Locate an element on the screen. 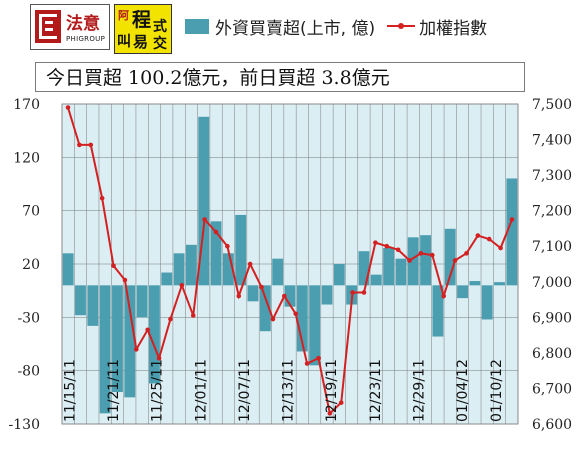 The height and width of the screenshot is (450, 586). right-axis-tick-label: 7,000 is located at coordinates (552, 283).